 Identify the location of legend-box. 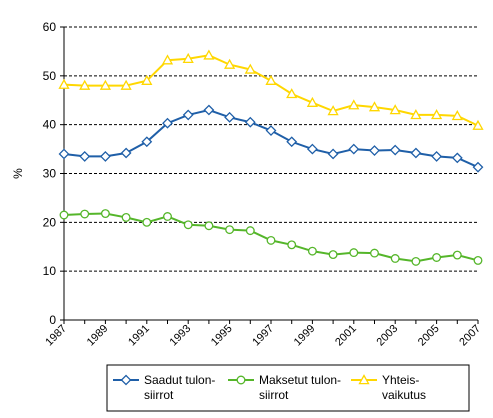
(288, 388).